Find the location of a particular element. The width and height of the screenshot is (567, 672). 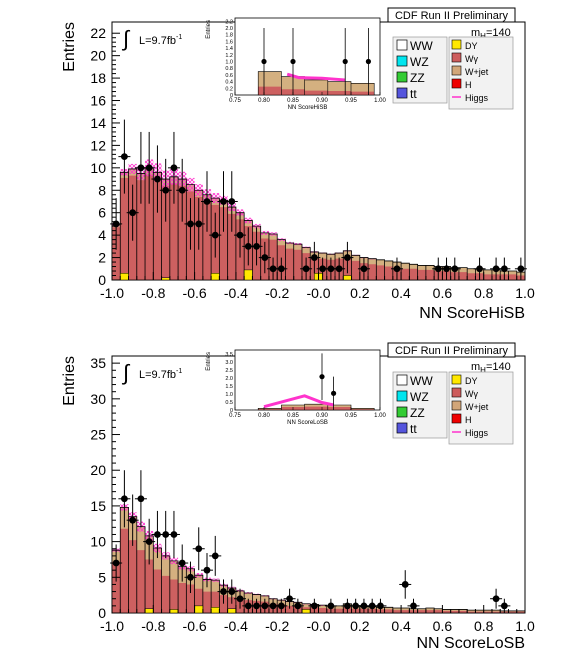

x-tick-label: 1.0 is located at coordinates (525, 293).